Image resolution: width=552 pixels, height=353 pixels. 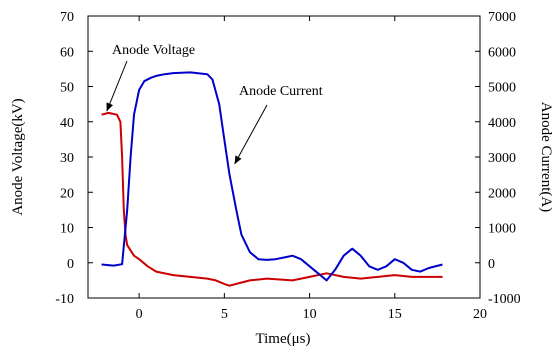 What do you see at coordinates (310, 314) in the screenshot?
I see `x-tick-label: 10` at bounding box center [310, 314].